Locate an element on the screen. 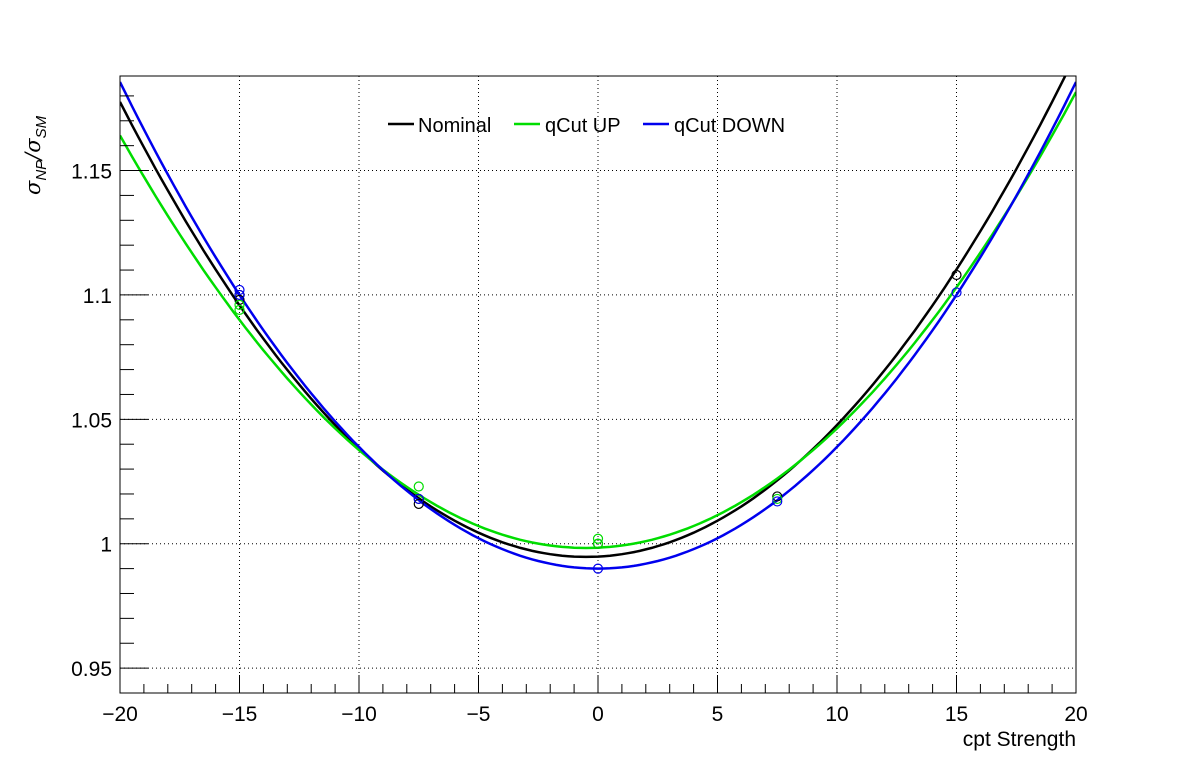 The height and width of the screenshot is (772, 1196). y-axis-title: σNP/σSM is located at coordinates (35, 155).